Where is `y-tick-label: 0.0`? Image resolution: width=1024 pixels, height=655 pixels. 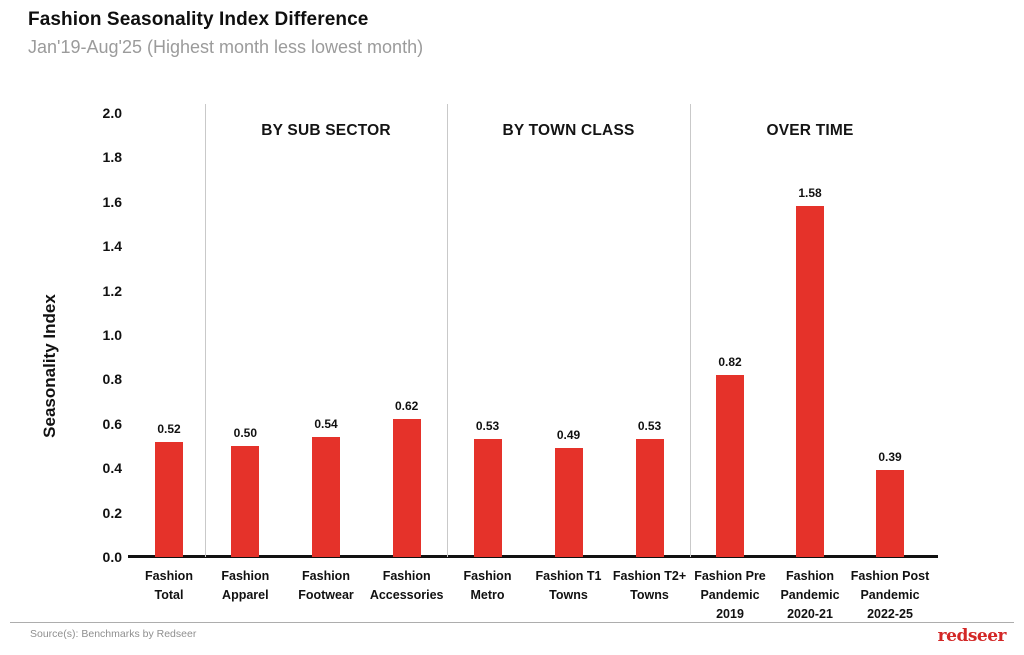 y-tick-label: 0.0 is located at coordinates (112, 557).